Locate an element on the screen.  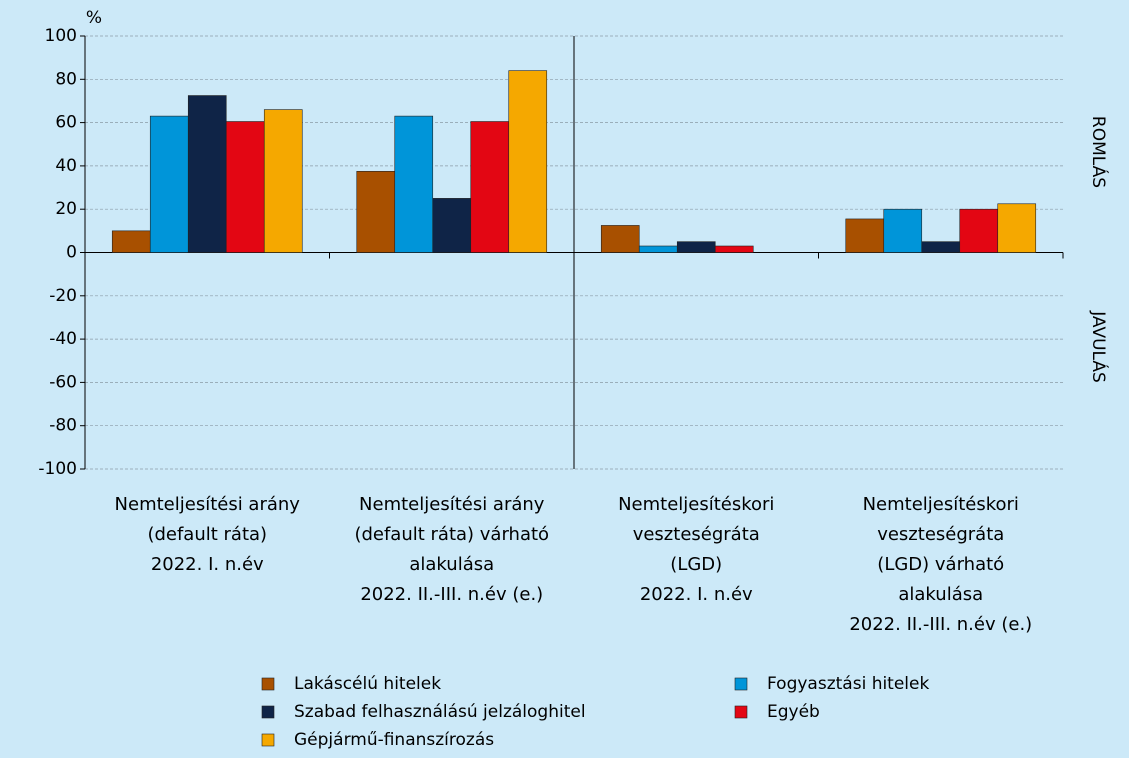
y-unit: % is located at coordinates (94, 18).